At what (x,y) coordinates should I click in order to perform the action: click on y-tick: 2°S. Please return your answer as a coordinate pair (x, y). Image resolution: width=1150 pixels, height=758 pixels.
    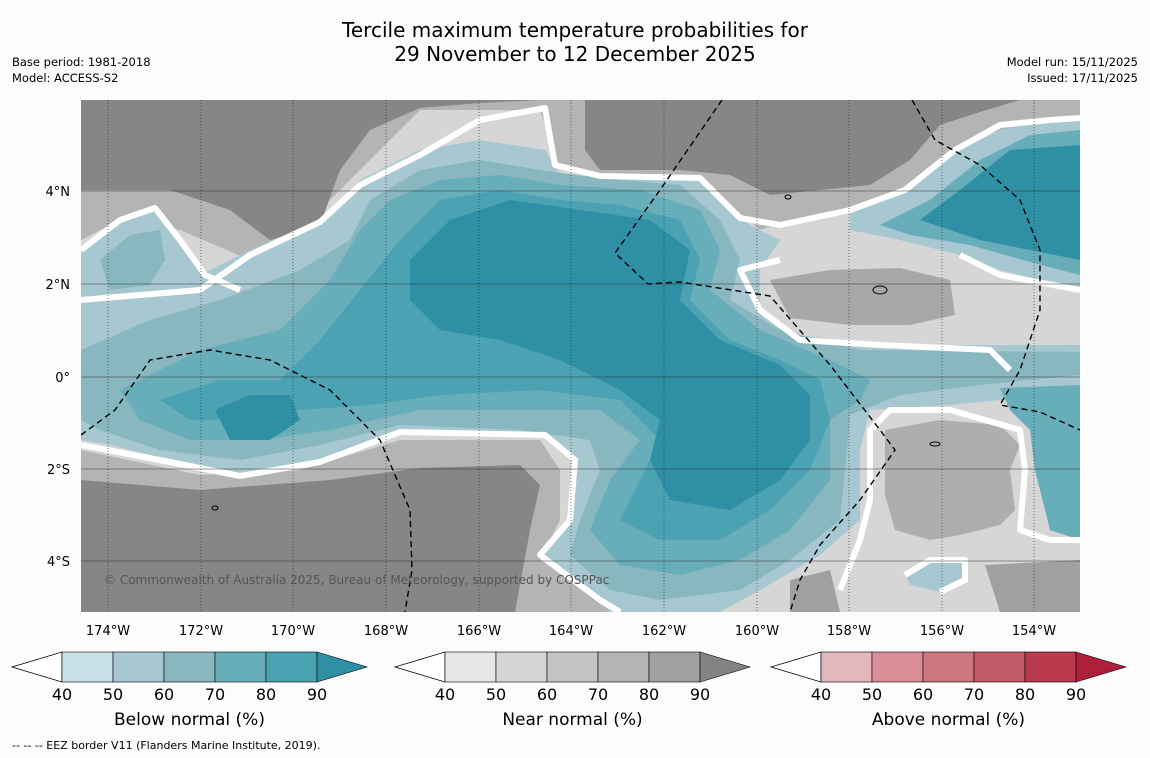
    Looking at the image, I should click on (58, 470).